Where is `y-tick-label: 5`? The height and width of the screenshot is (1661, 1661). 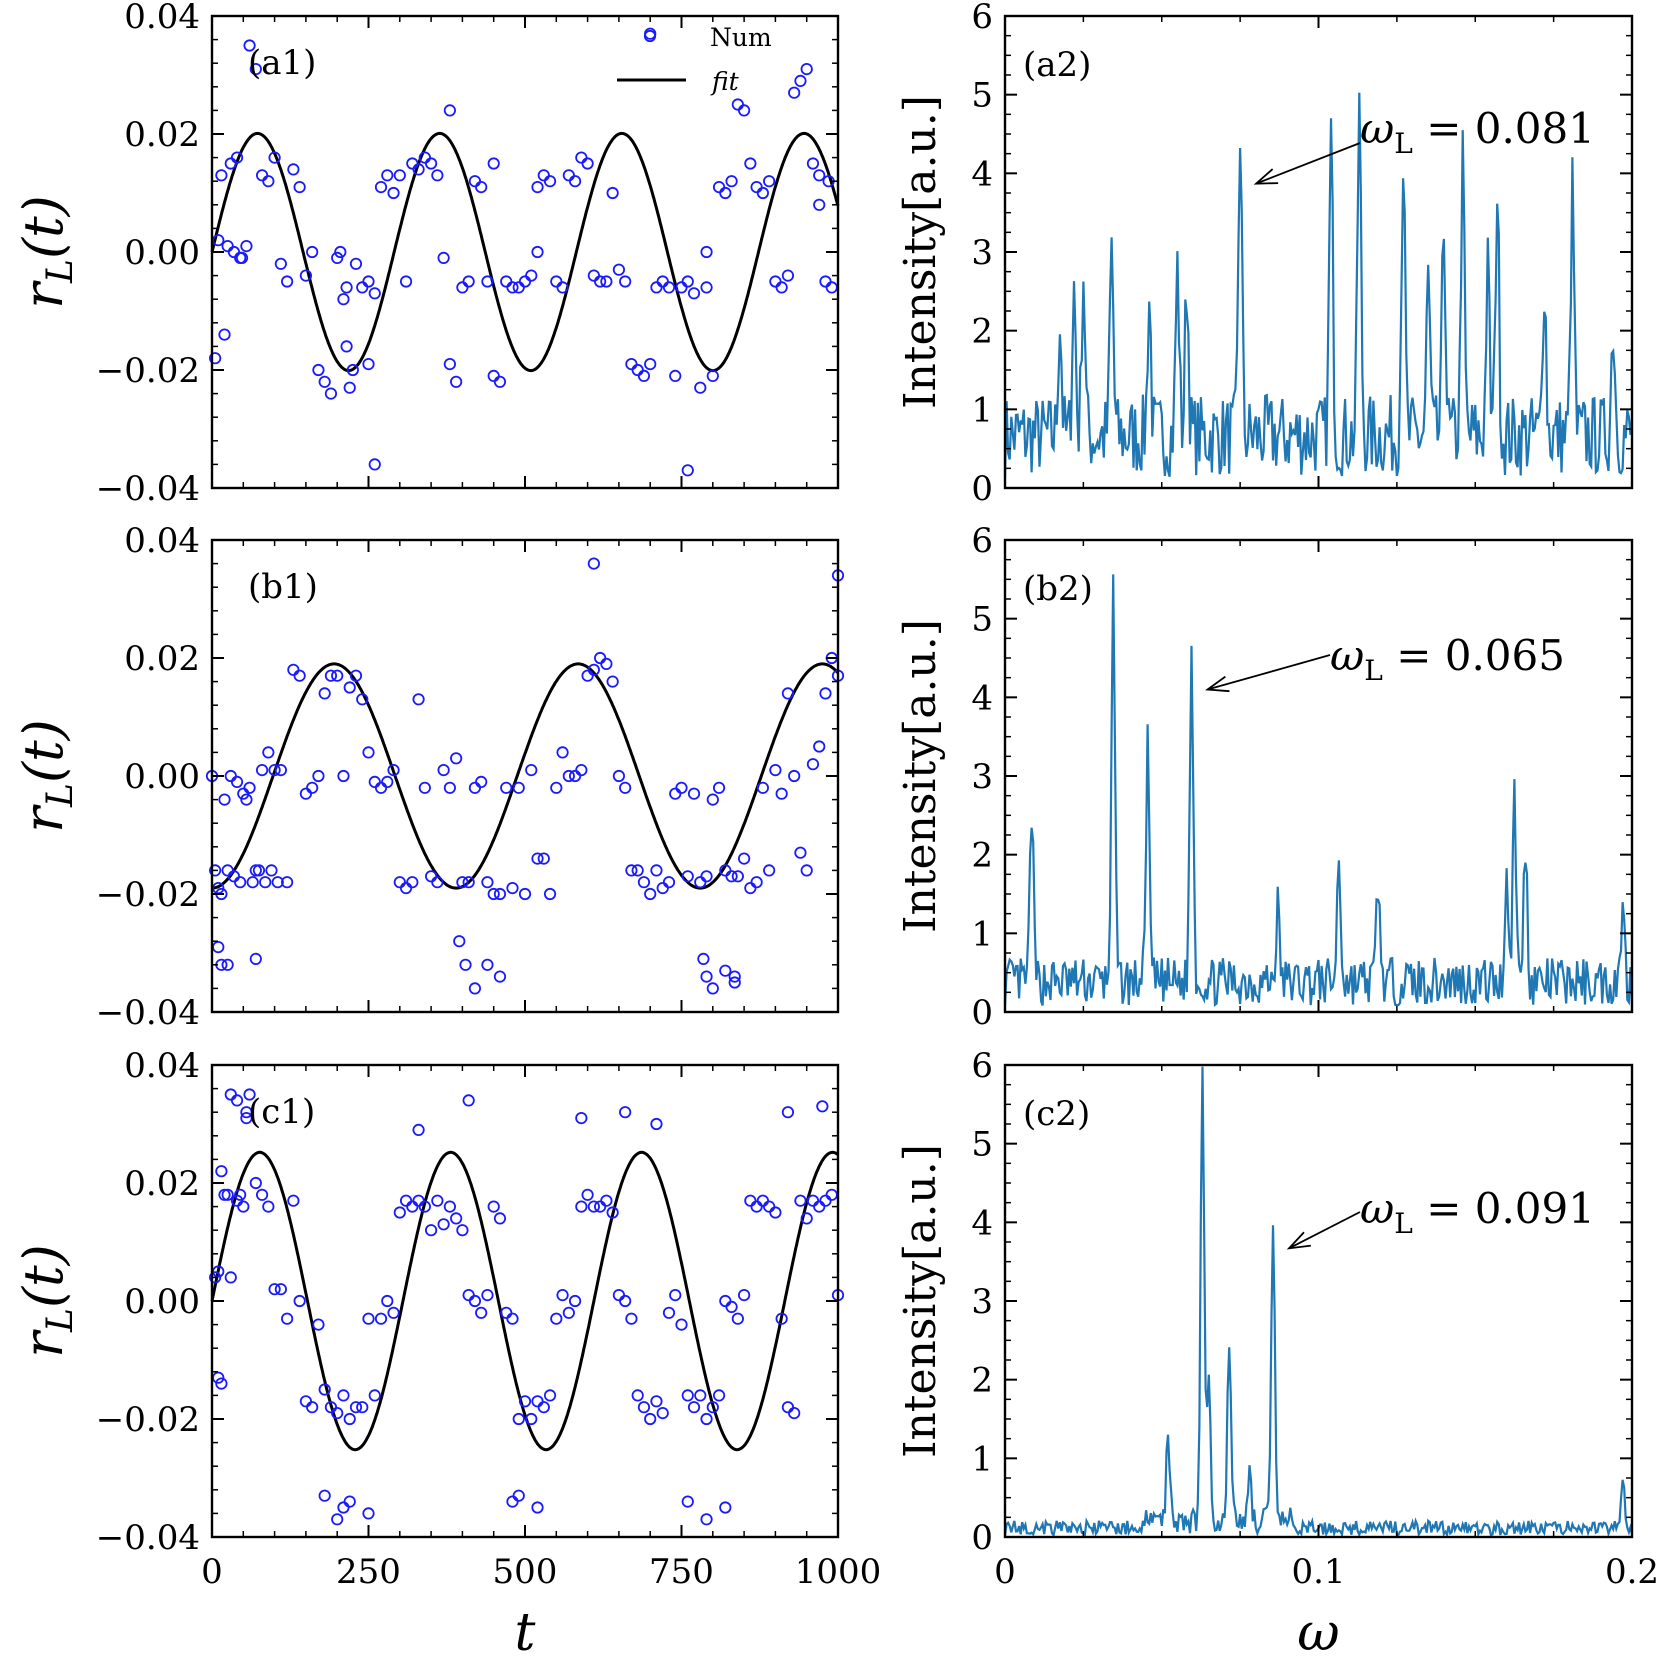 y-tick-label: 5 is located at coordinates (982, 1145).